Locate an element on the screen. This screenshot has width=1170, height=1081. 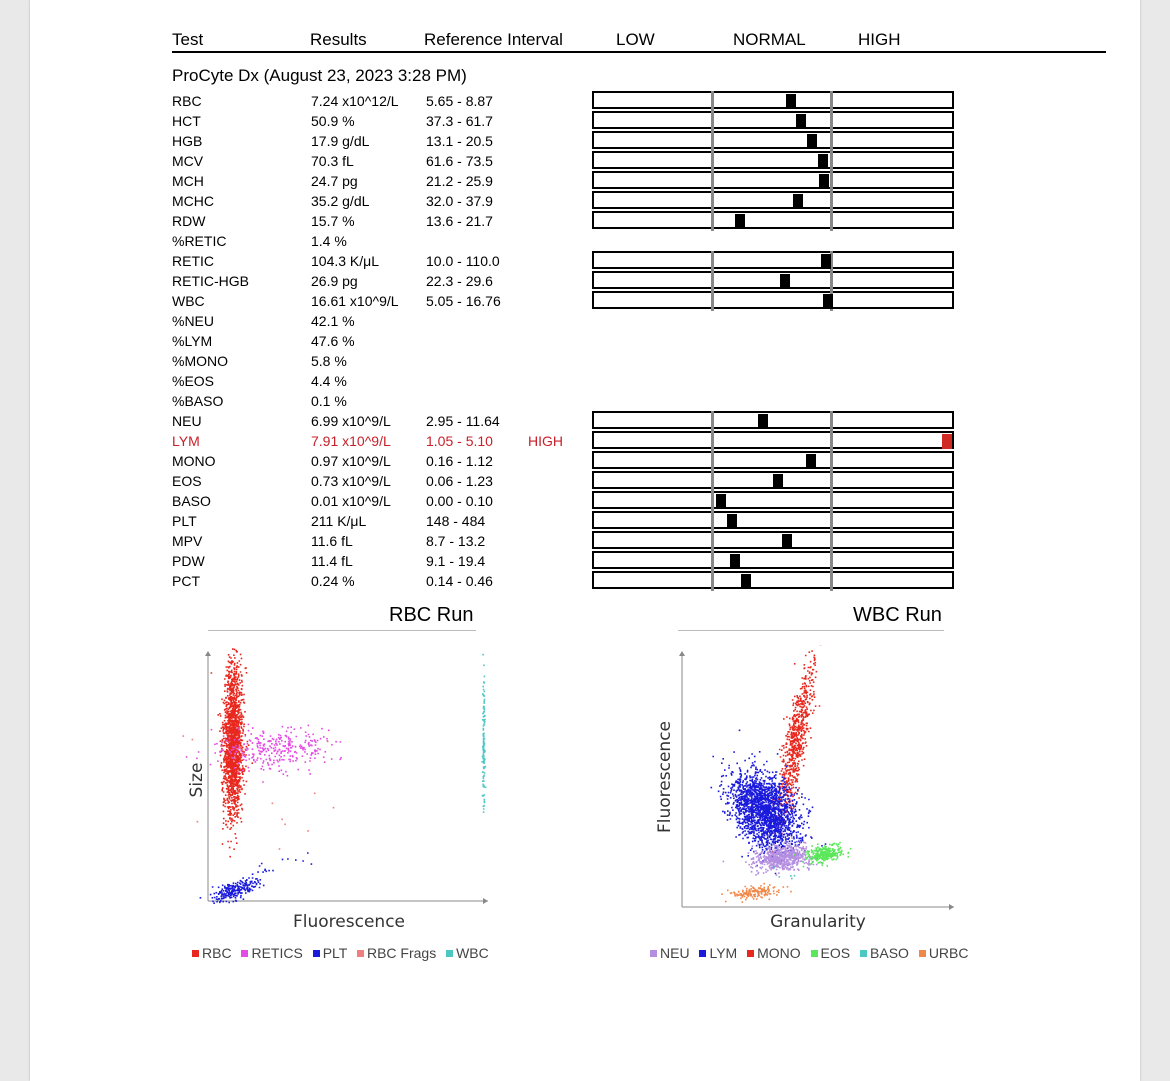
result-value: 11.6 fL is located at coordinates (332, 541).